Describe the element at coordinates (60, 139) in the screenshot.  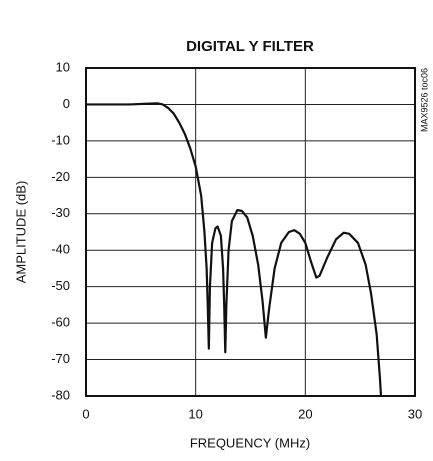
I see `y-tick-label: -10` at that location.